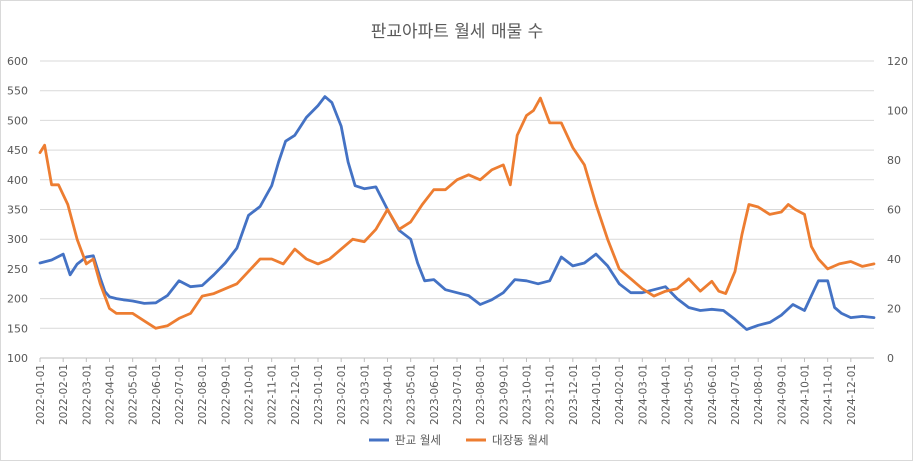  Describe the element at coordinates (17, 299) in the screenshot. I see `y-left-tick-label: 200` at that location.